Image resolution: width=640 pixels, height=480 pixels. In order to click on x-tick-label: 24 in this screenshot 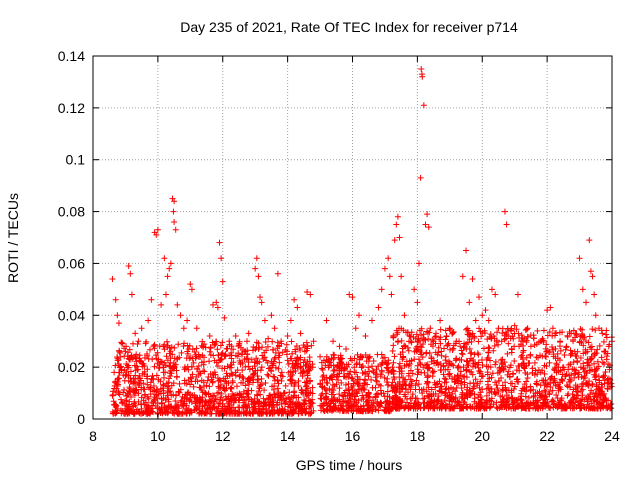, I will do `click(612, 436)`.